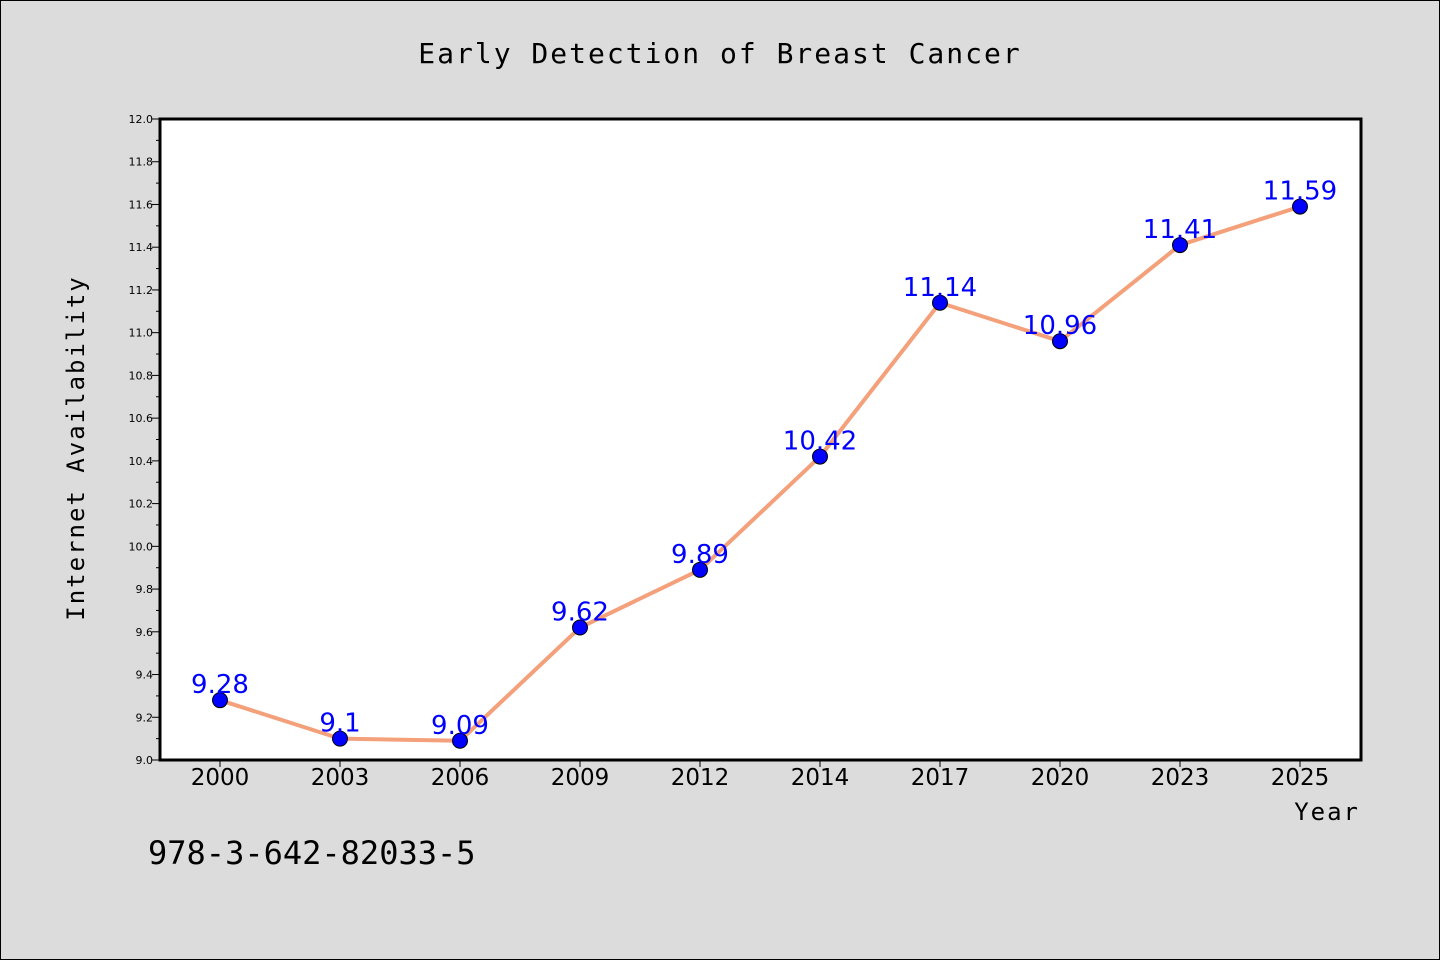 The width and height of the screenshot is (1440, 960). I want to click on y-tick-label: 10.8, so click(141, 375).